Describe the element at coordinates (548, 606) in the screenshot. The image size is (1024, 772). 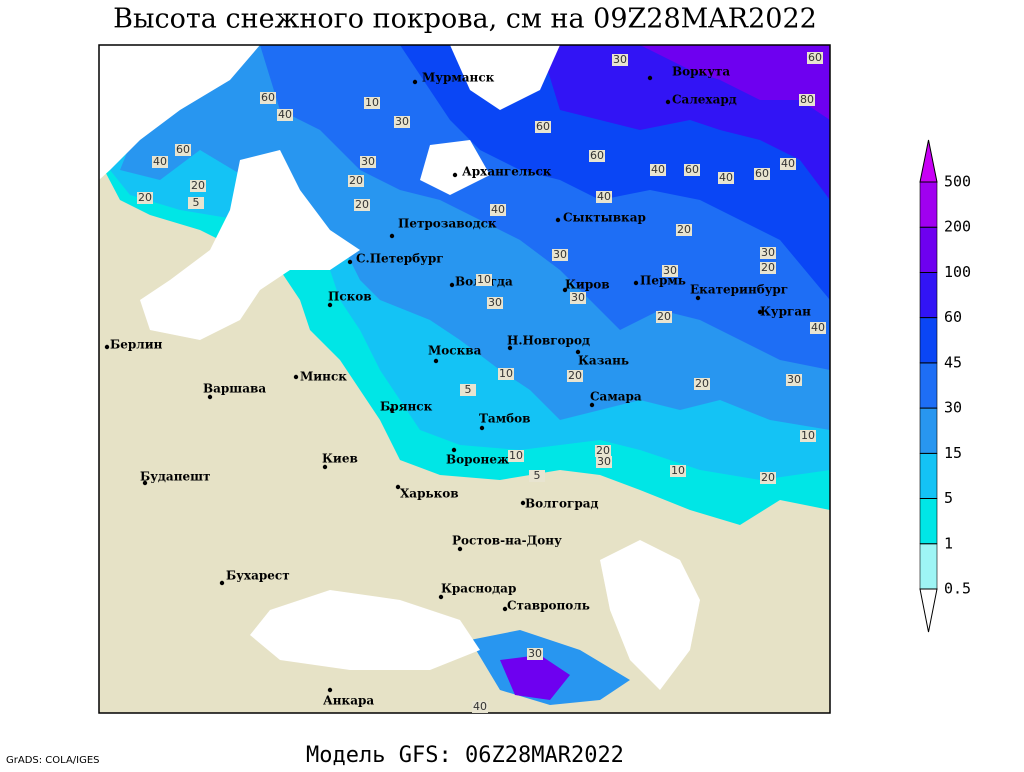
I see `city-label: Ставрополь` at that location.